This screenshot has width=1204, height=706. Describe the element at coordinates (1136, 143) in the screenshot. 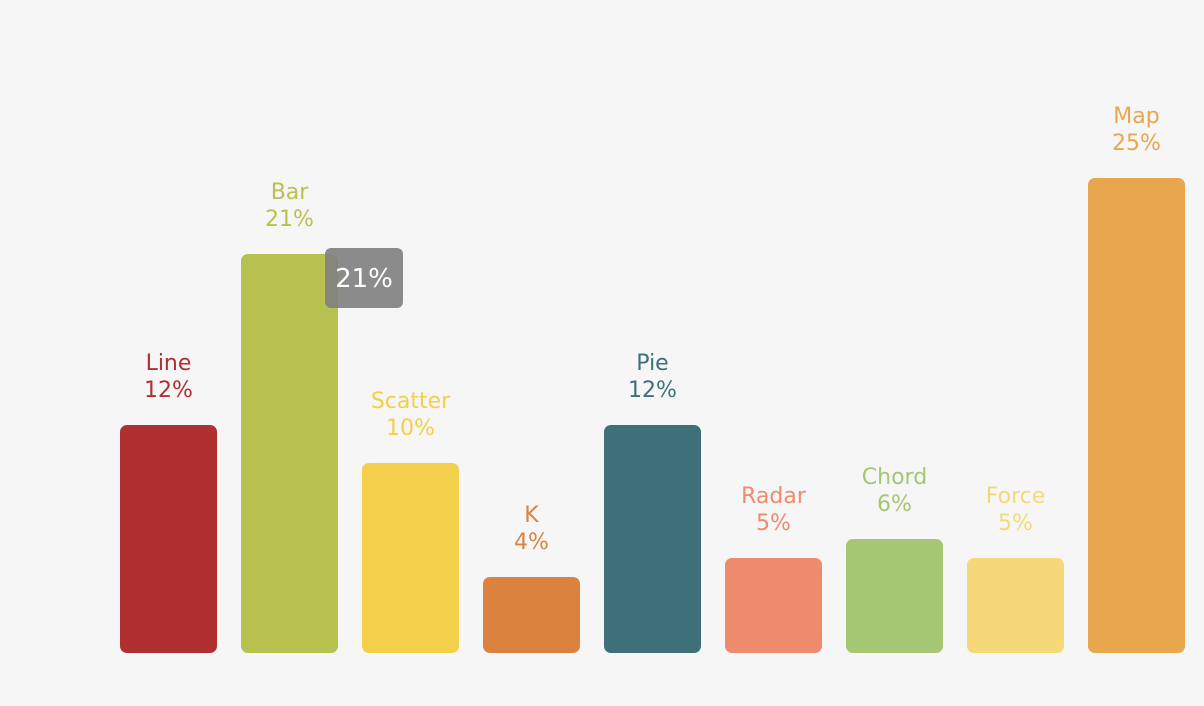

I see `value-label-map: 25%` at that location.